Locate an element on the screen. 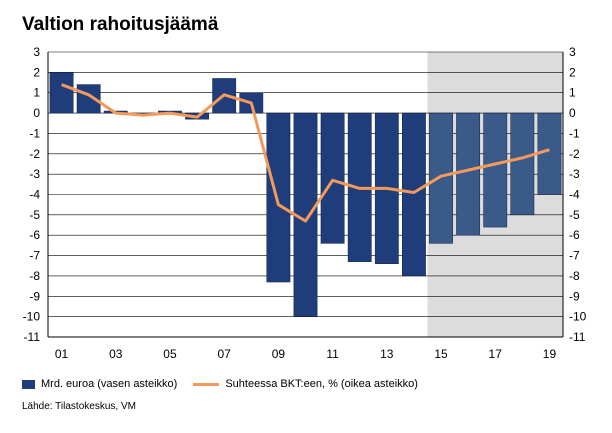 The image size is (612, 433). legend-line-swatch is located at coordinates (206, 384).